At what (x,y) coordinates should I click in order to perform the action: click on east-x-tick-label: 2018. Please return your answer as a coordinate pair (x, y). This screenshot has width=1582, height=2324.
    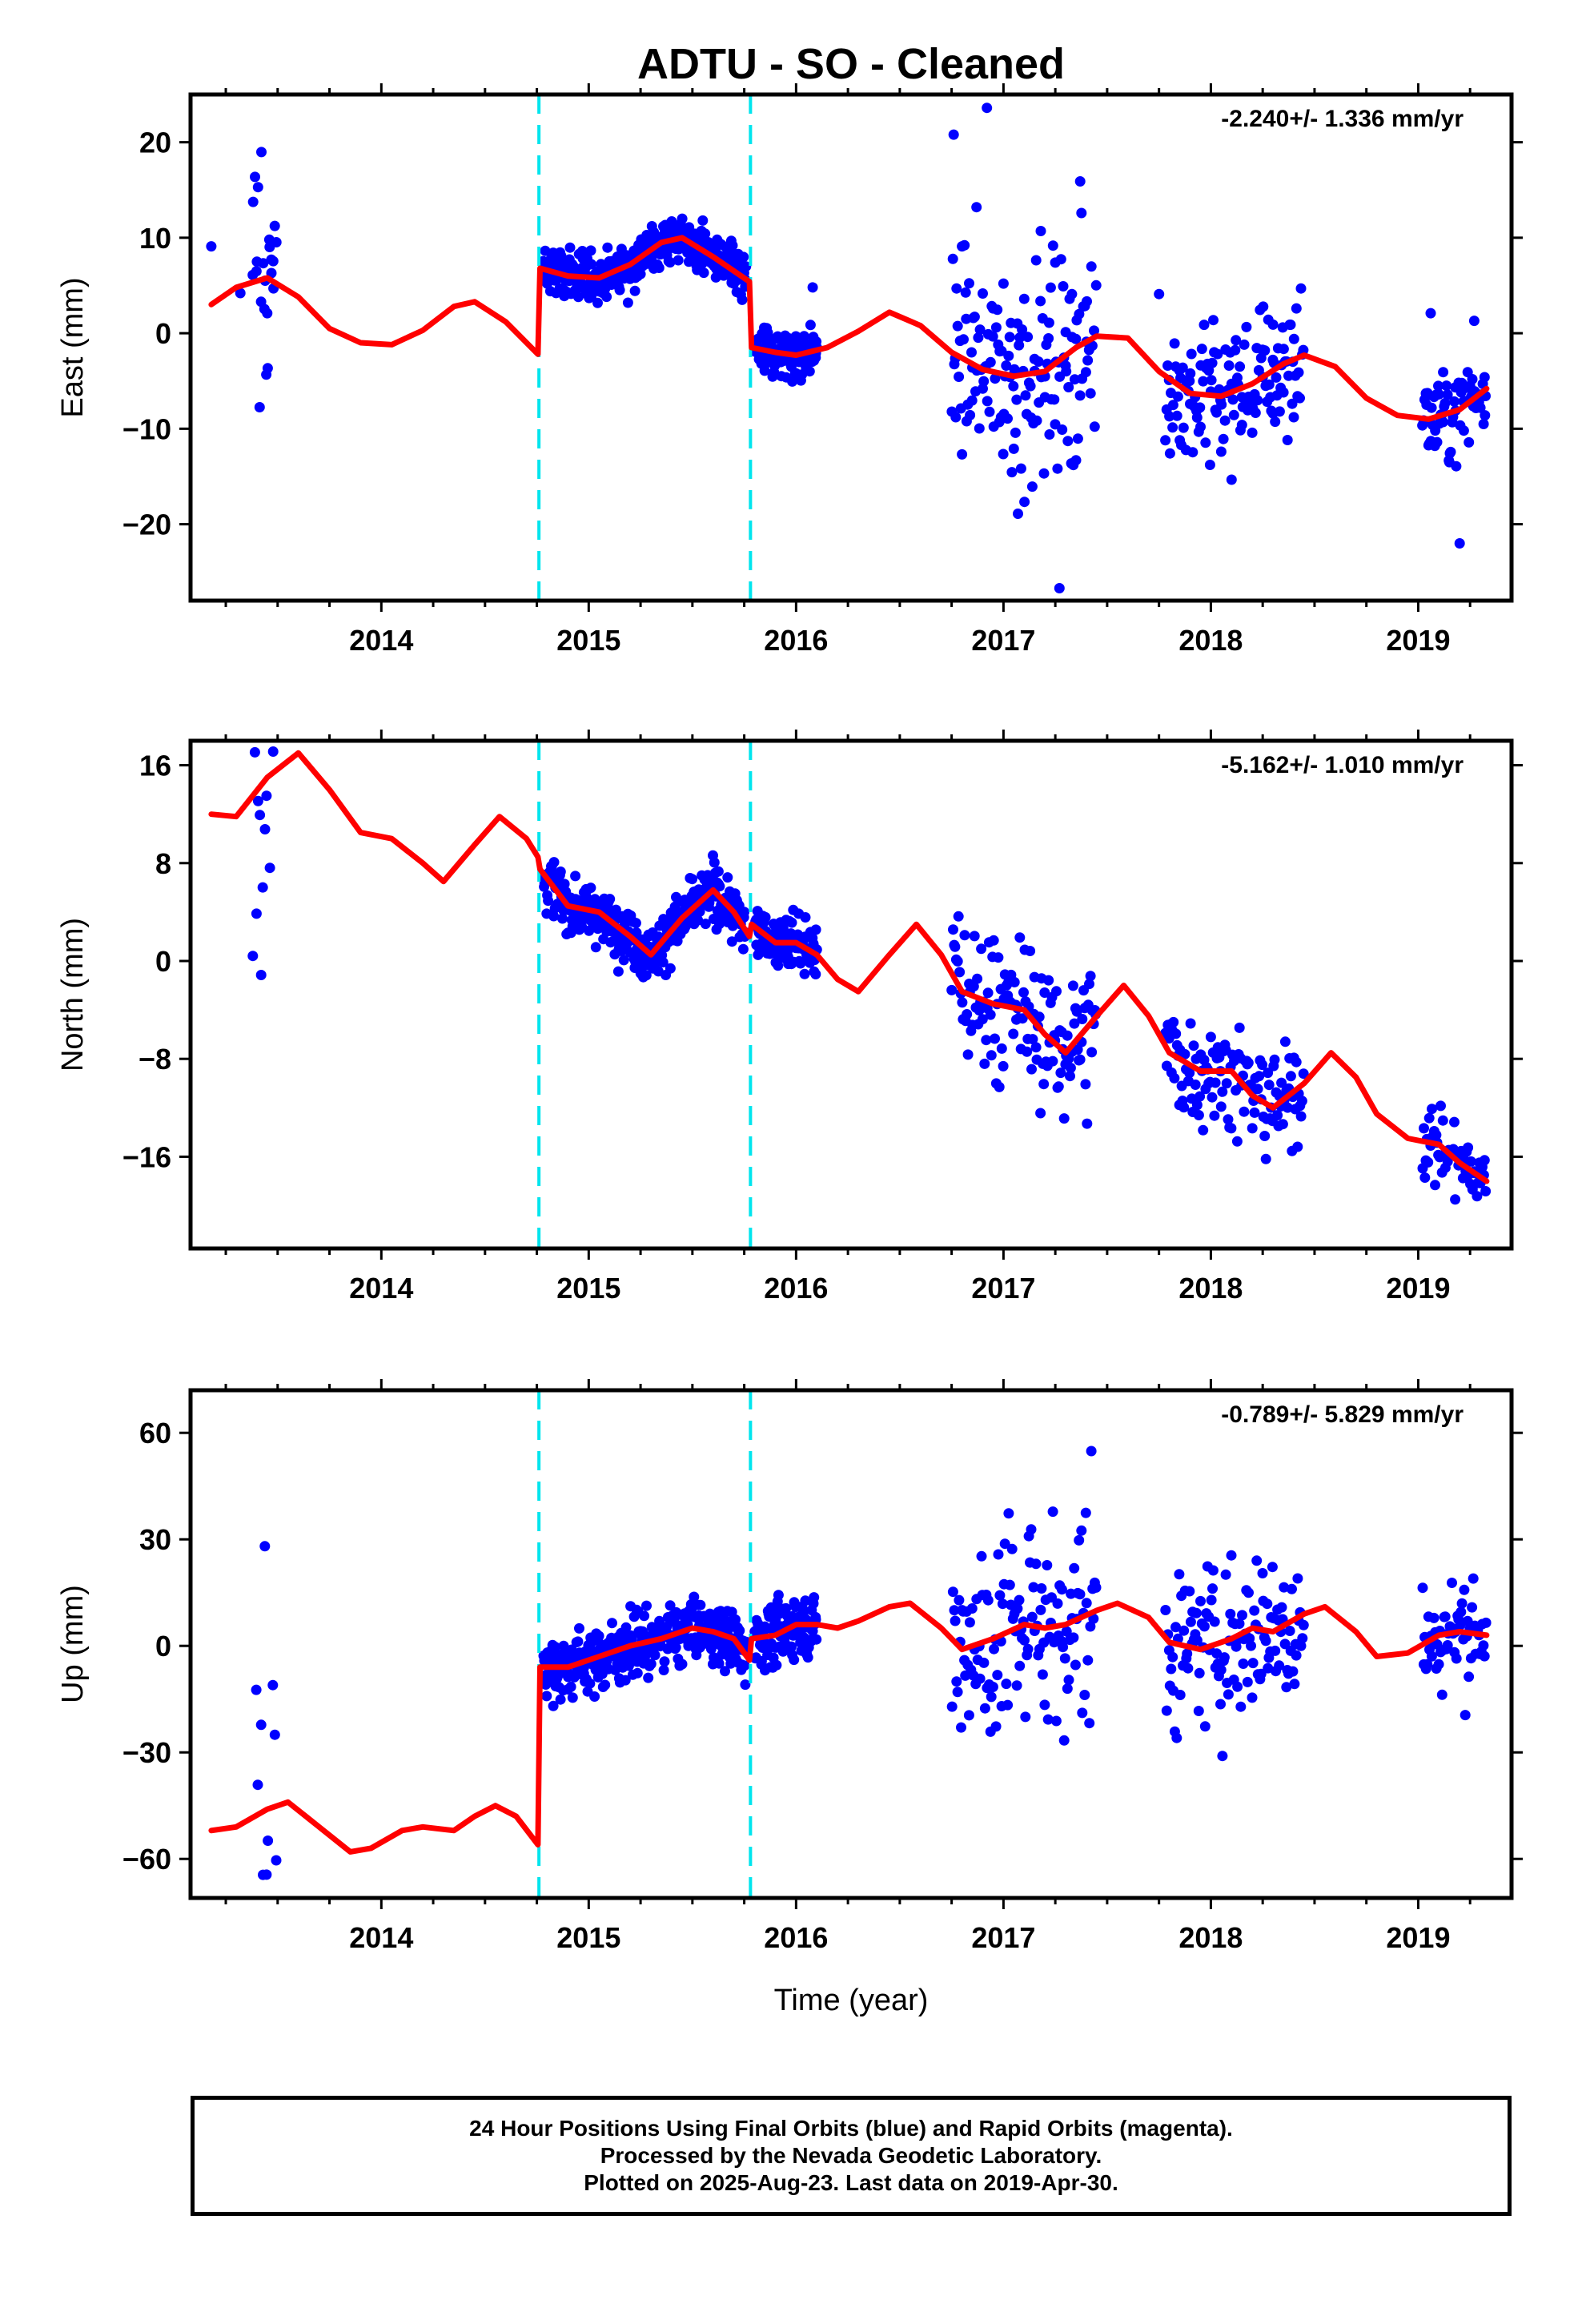
    Looking at the image, I should click on (1210, 640).